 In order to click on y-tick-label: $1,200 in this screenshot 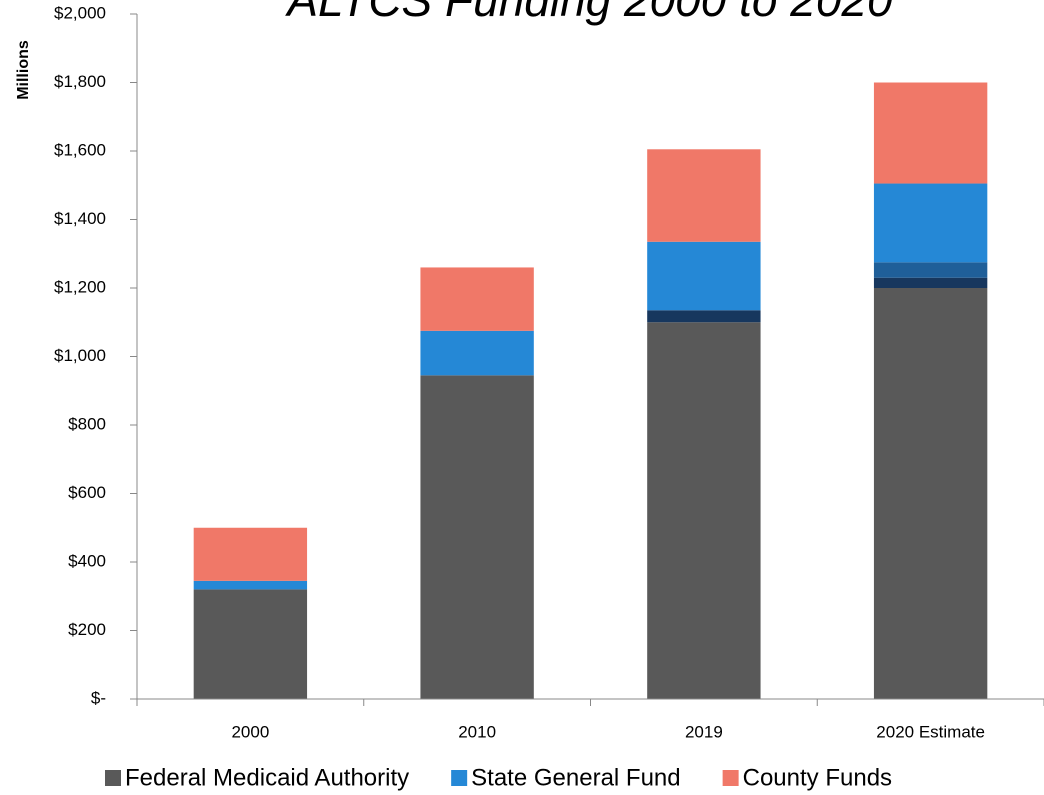, I will do `click(80, 286)`.